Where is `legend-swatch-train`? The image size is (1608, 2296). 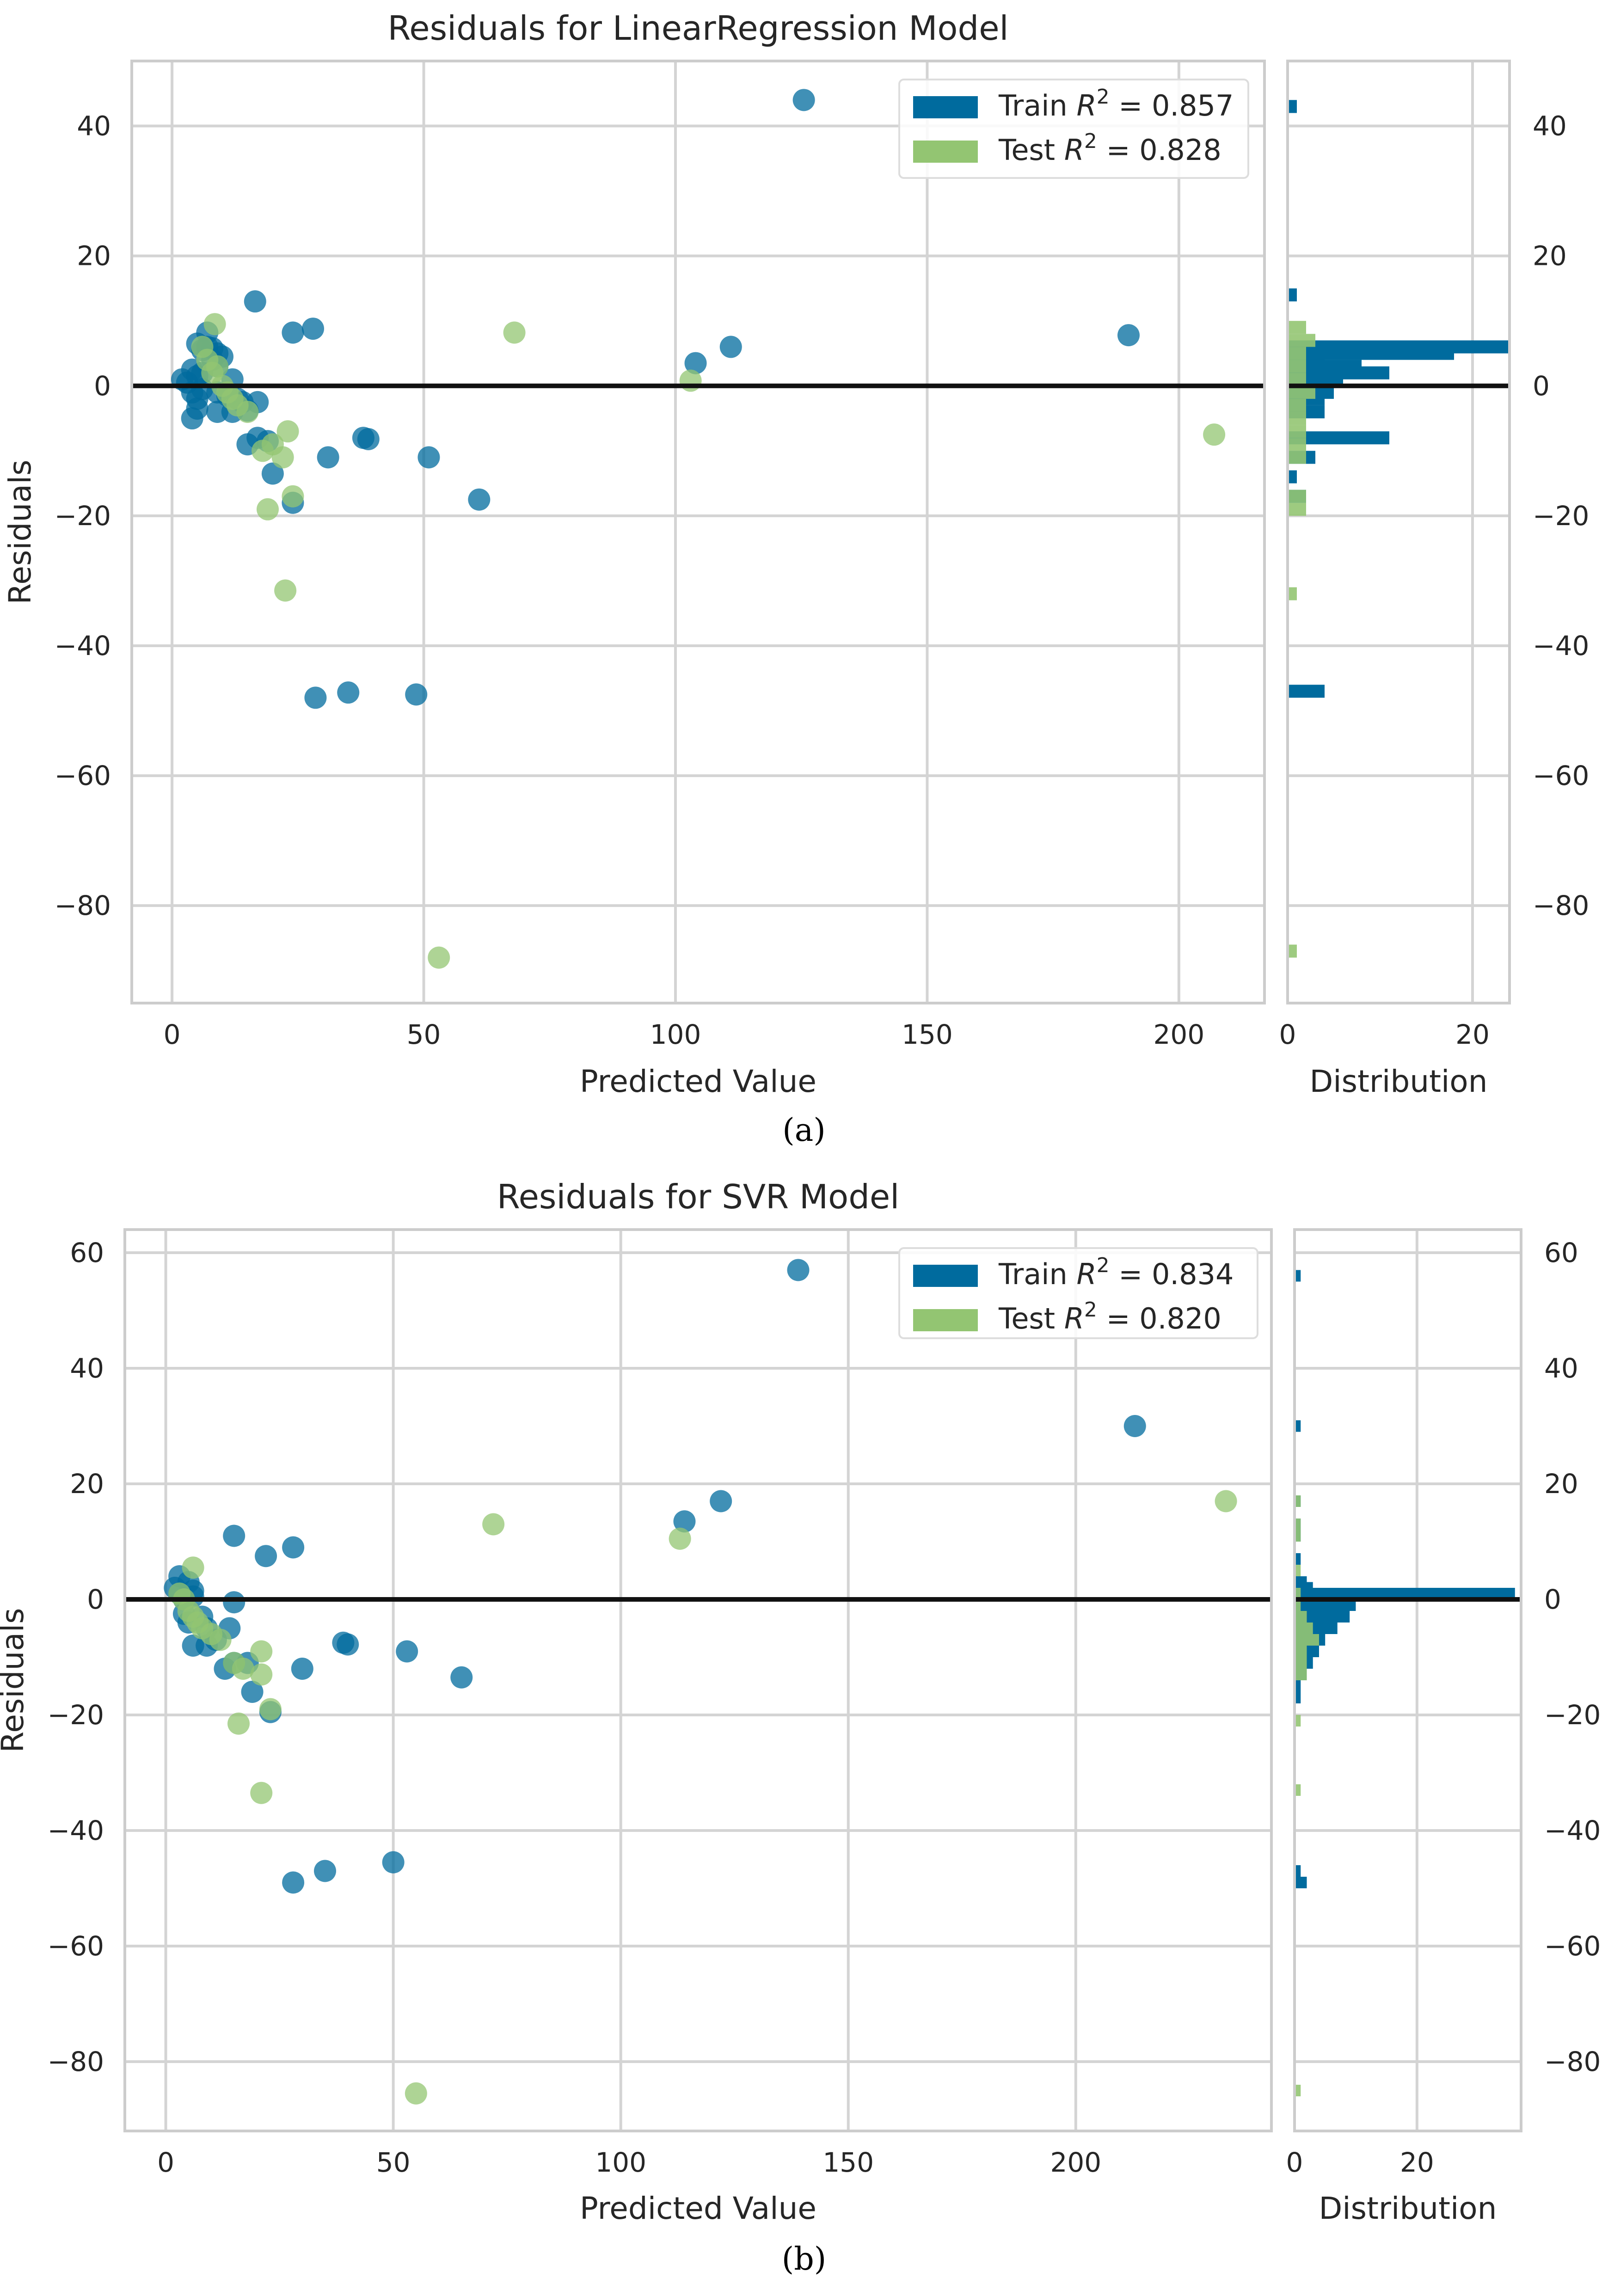
legend-swatch-train is located at coordinates (945, 107).